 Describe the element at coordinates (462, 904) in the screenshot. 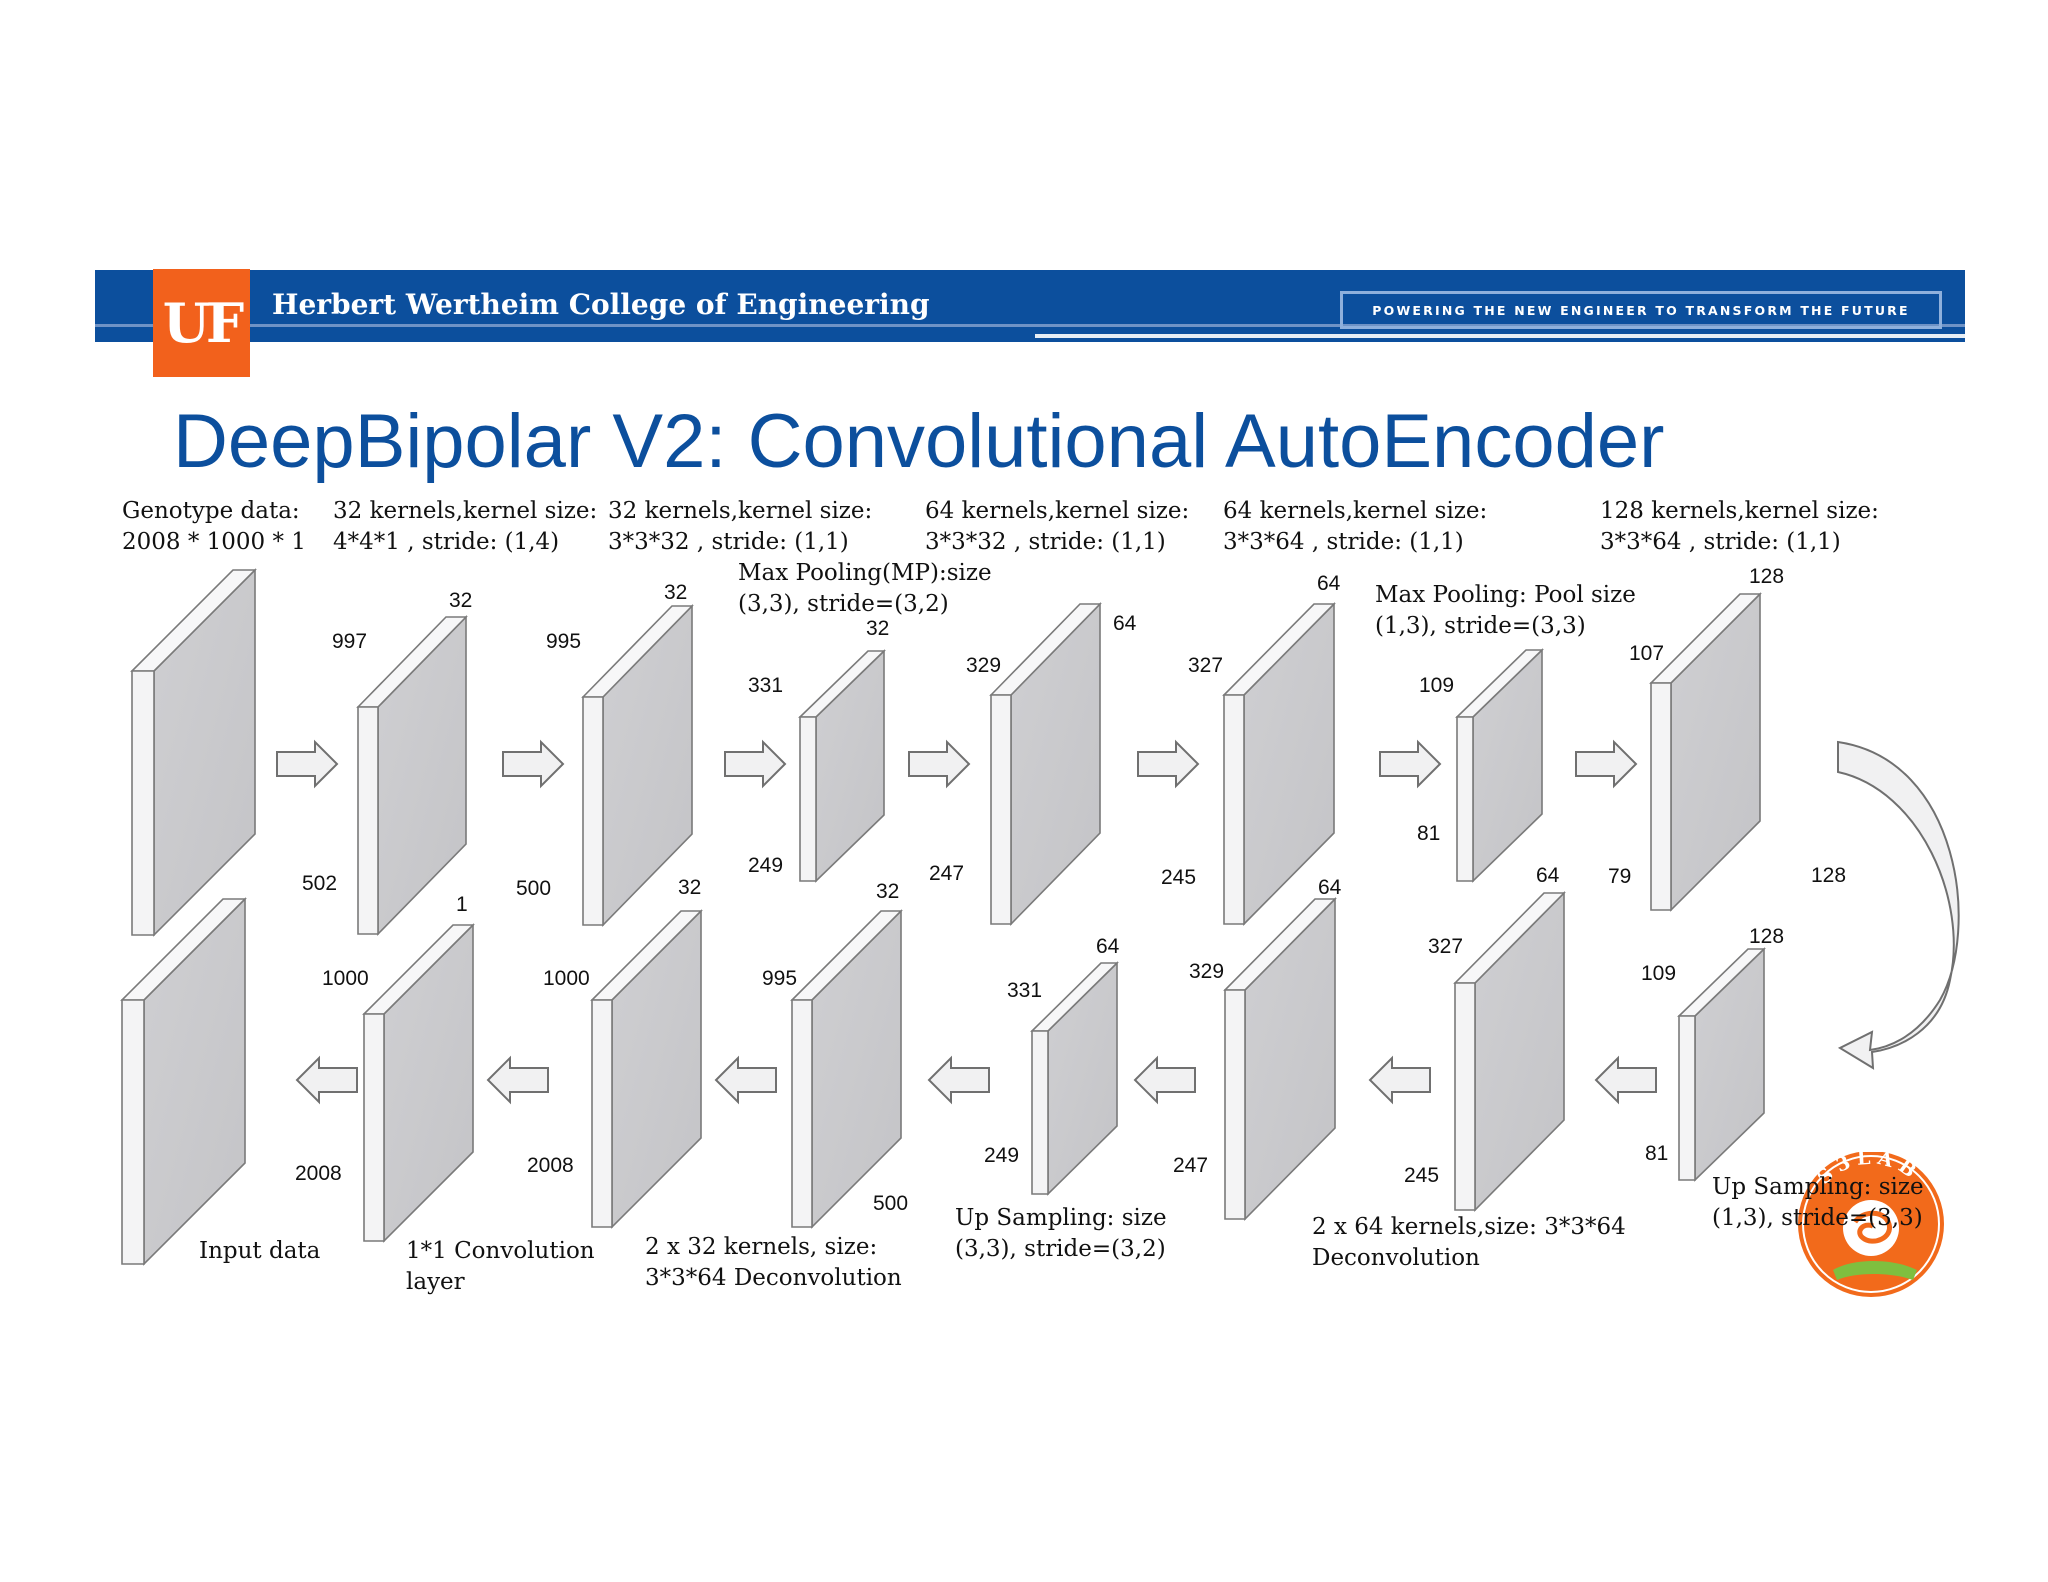

I see `d1-depth: 1` at that location.